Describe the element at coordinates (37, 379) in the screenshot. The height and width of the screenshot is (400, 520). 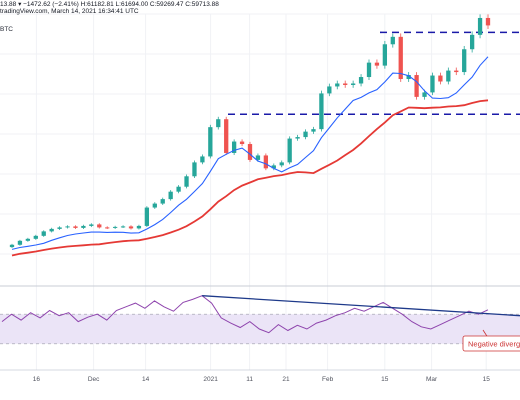
I see `x-tick-label: 16` at that location.